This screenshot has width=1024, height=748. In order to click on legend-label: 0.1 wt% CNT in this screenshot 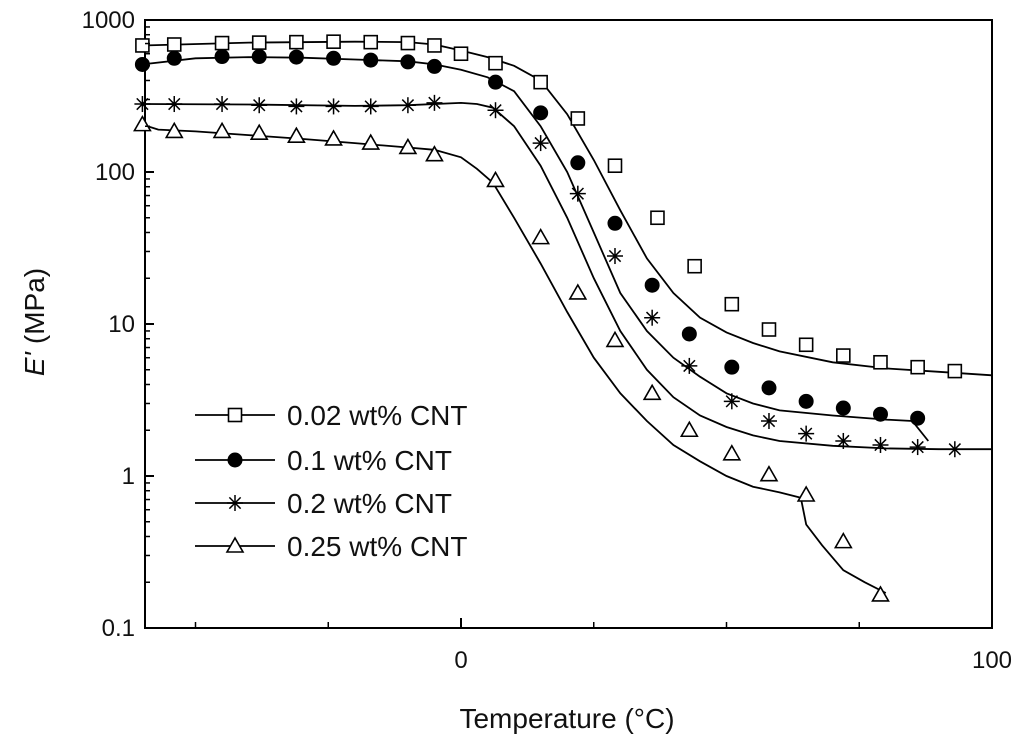, I will do `click(369, 460)`.